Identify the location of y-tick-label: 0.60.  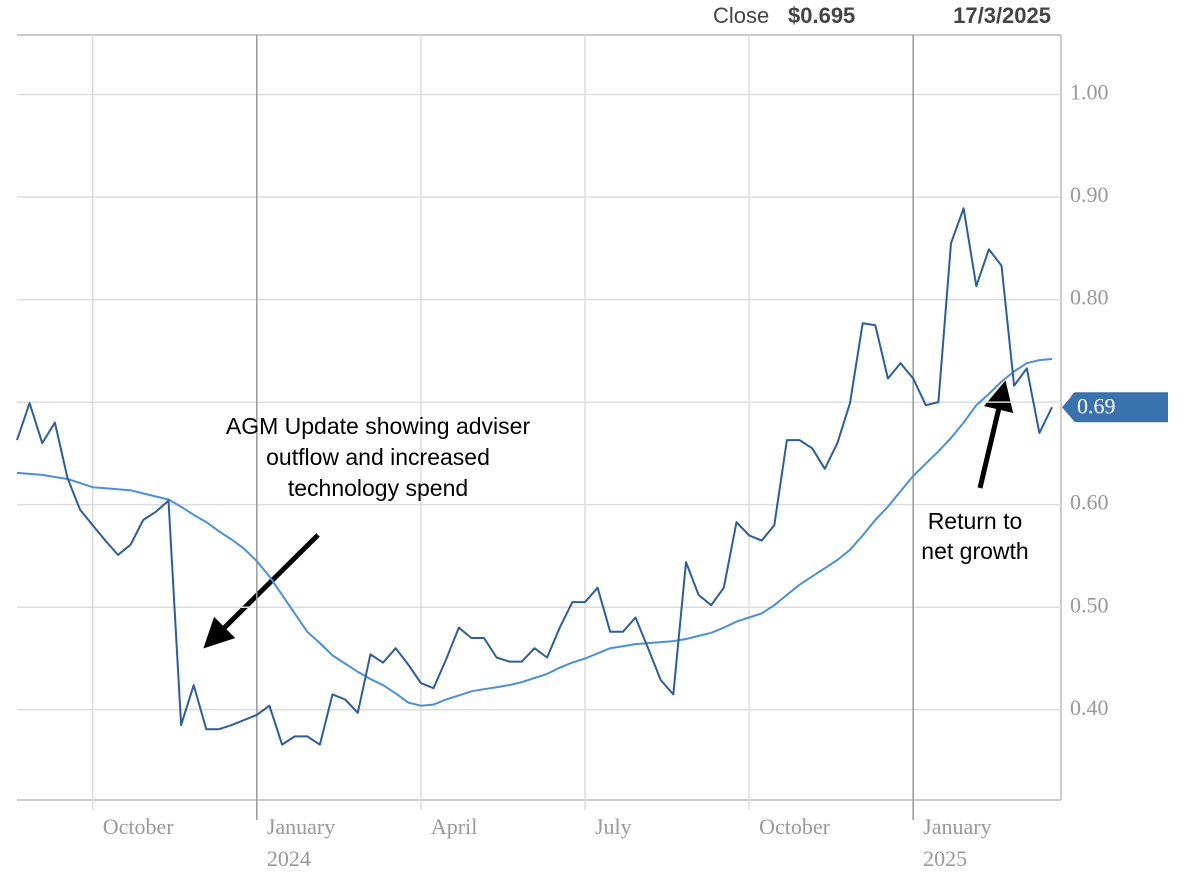
(1089, 502).